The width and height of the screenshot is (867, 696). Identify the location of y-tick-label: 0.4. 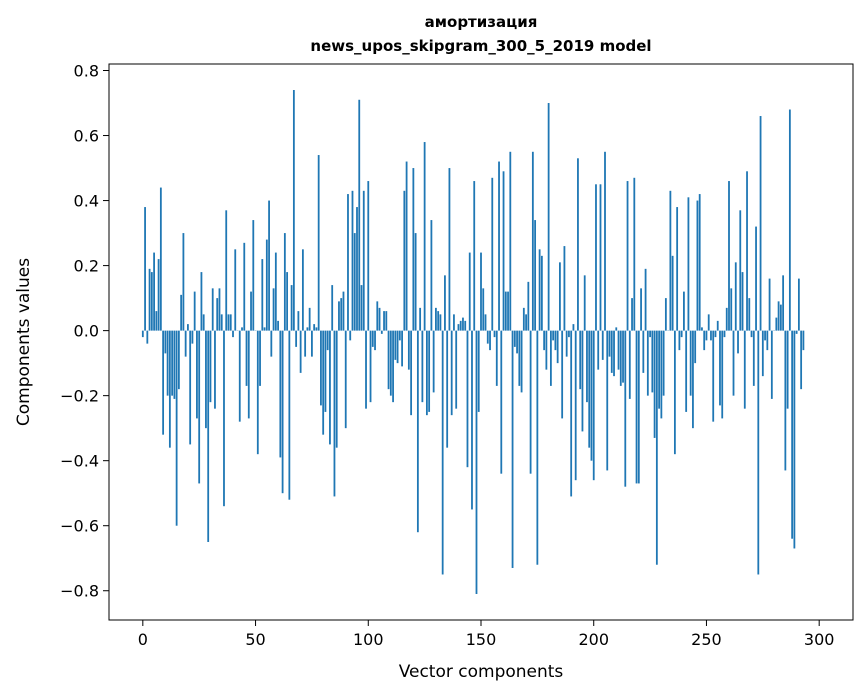
(86, 201).